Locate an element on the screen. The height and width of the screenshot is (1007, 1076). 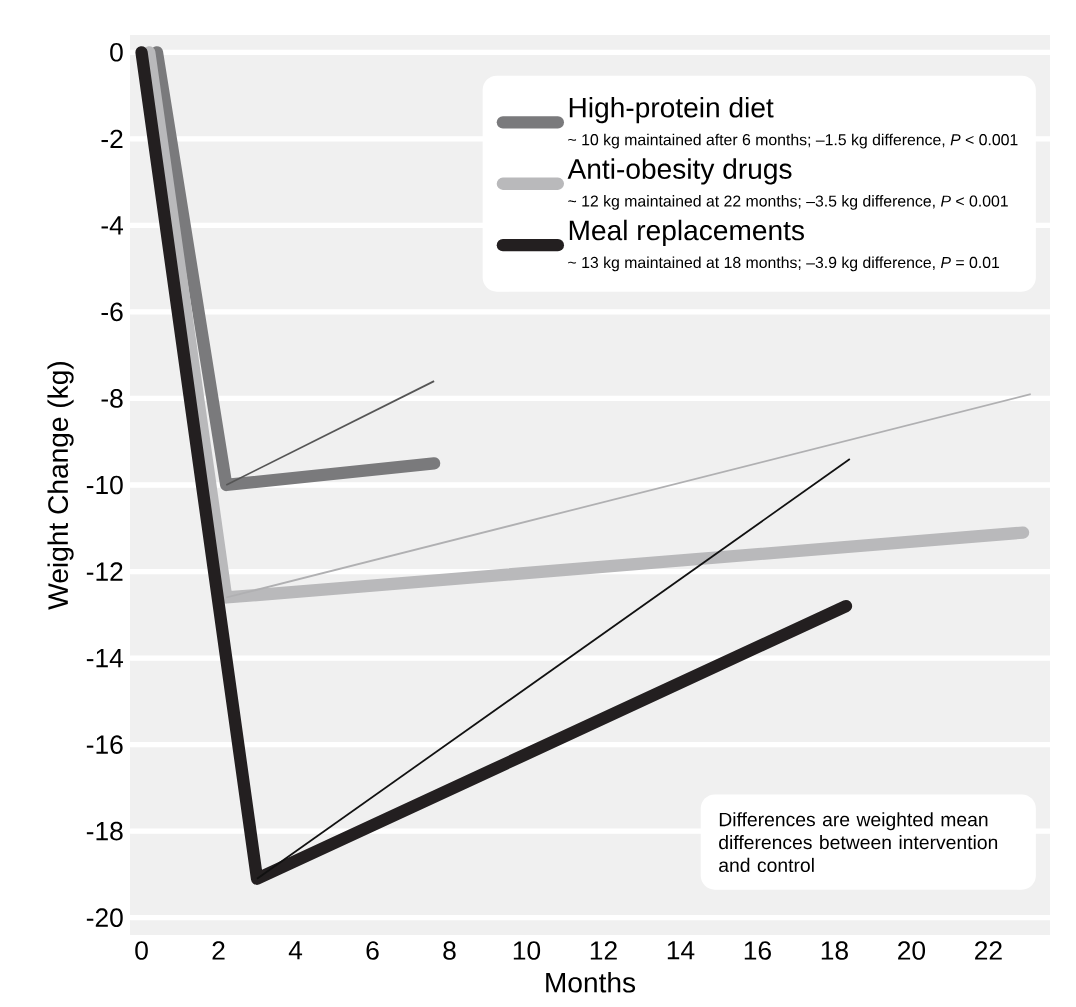
y-tick-label: -16 is located at coordinates (104, 744).